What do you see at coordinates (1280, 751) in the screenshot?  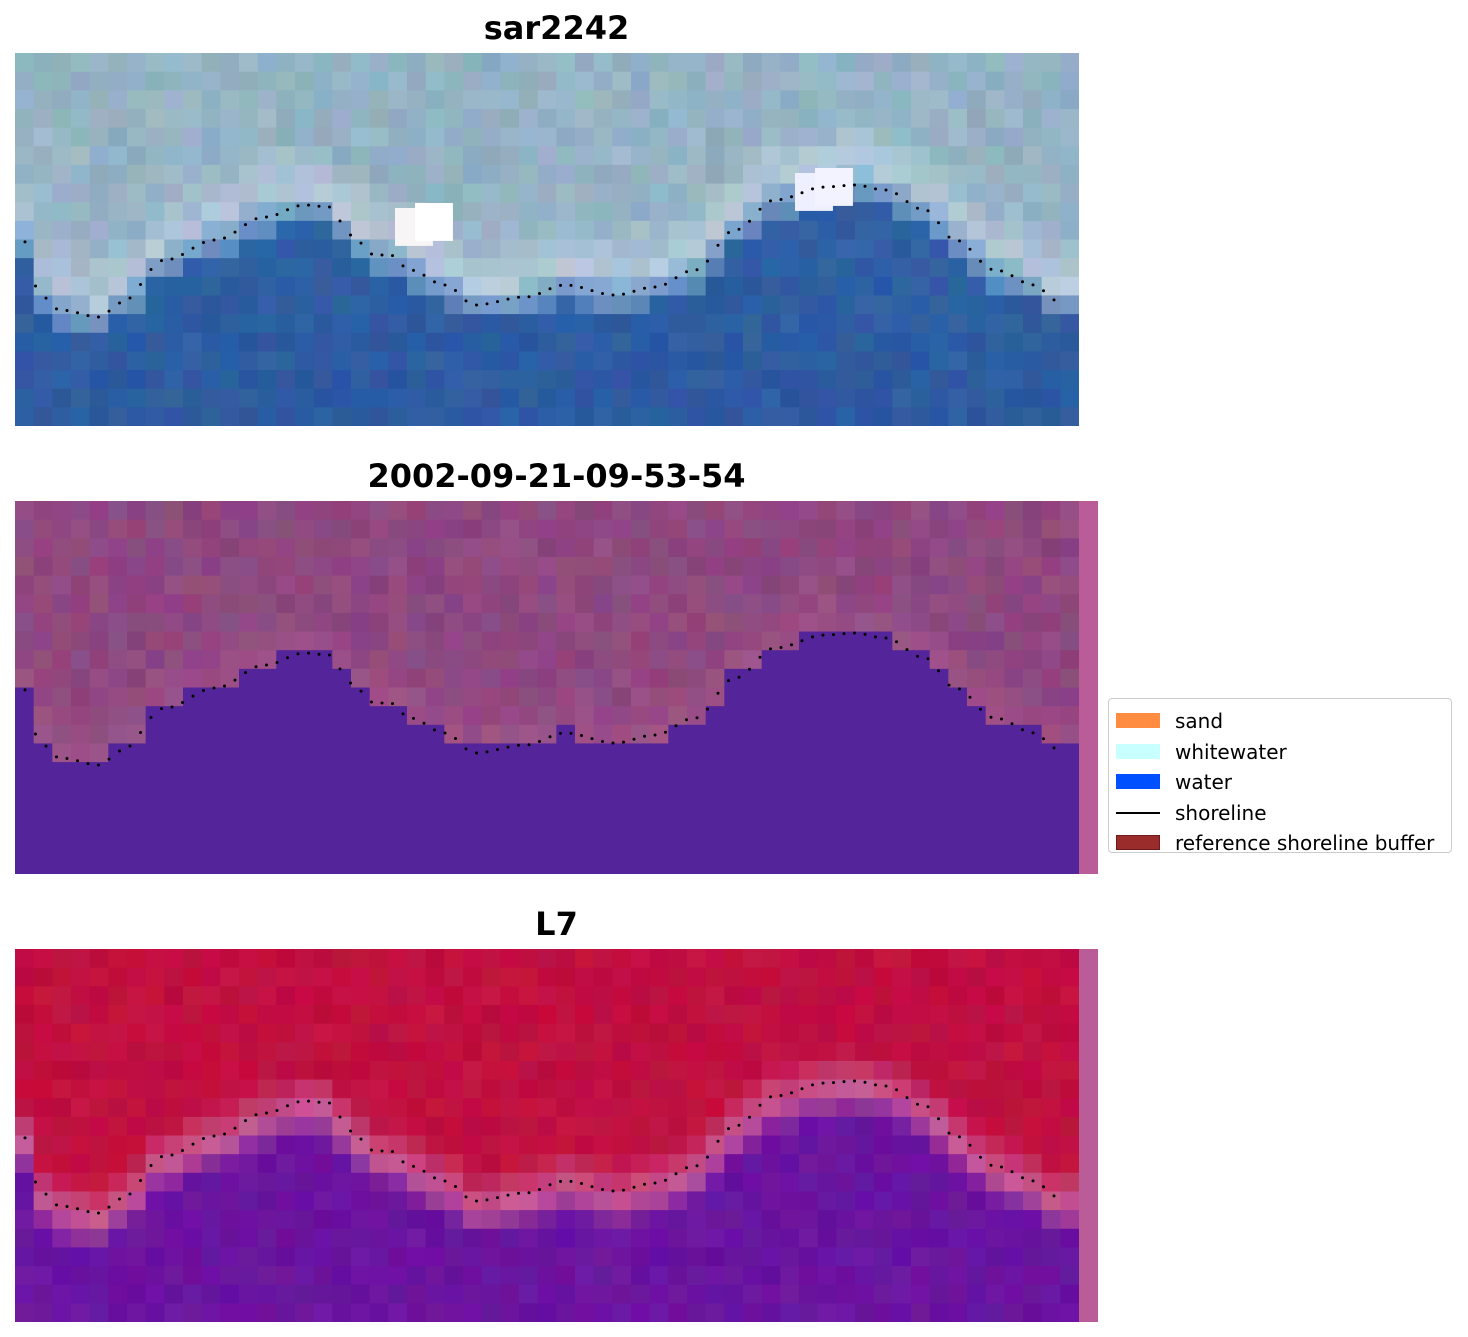 I see `legend-item-whitewater: whitewater` at bounding box center [1280, 751].